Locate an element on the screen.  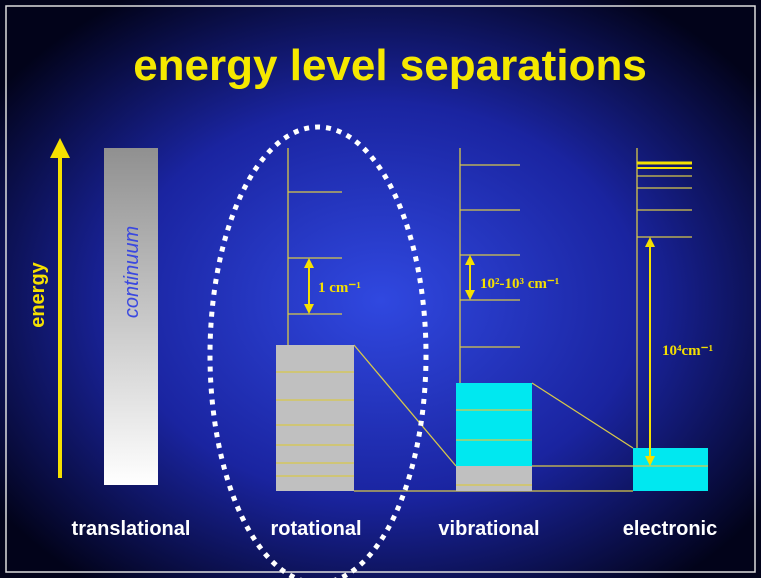
continuum-bar is located at coordinates (131, 316).